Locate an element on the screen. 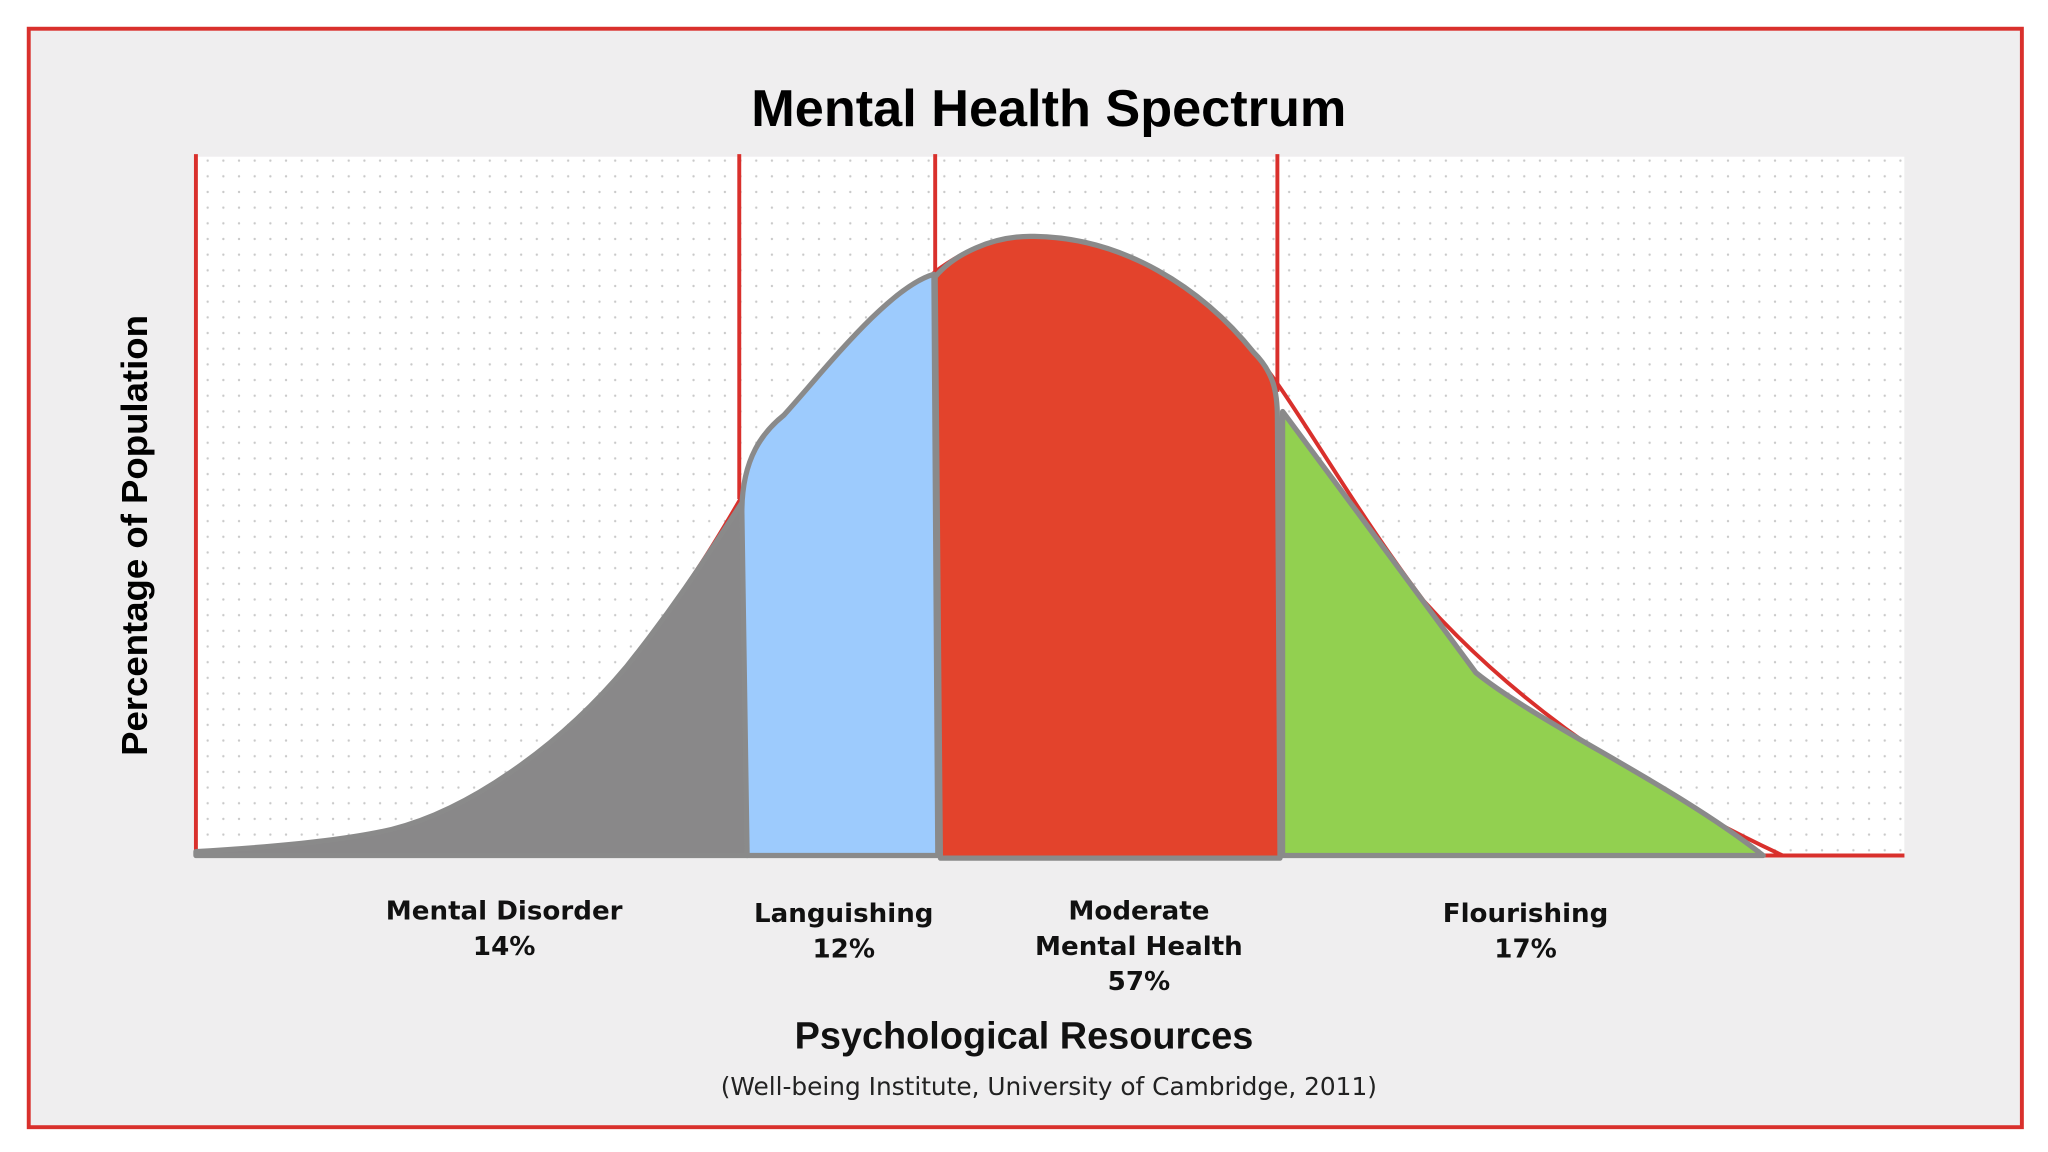 The image size is (2048, 1152). segment-label-box: Moderate Mental Health 57% is located at coordinates (1138, 946).